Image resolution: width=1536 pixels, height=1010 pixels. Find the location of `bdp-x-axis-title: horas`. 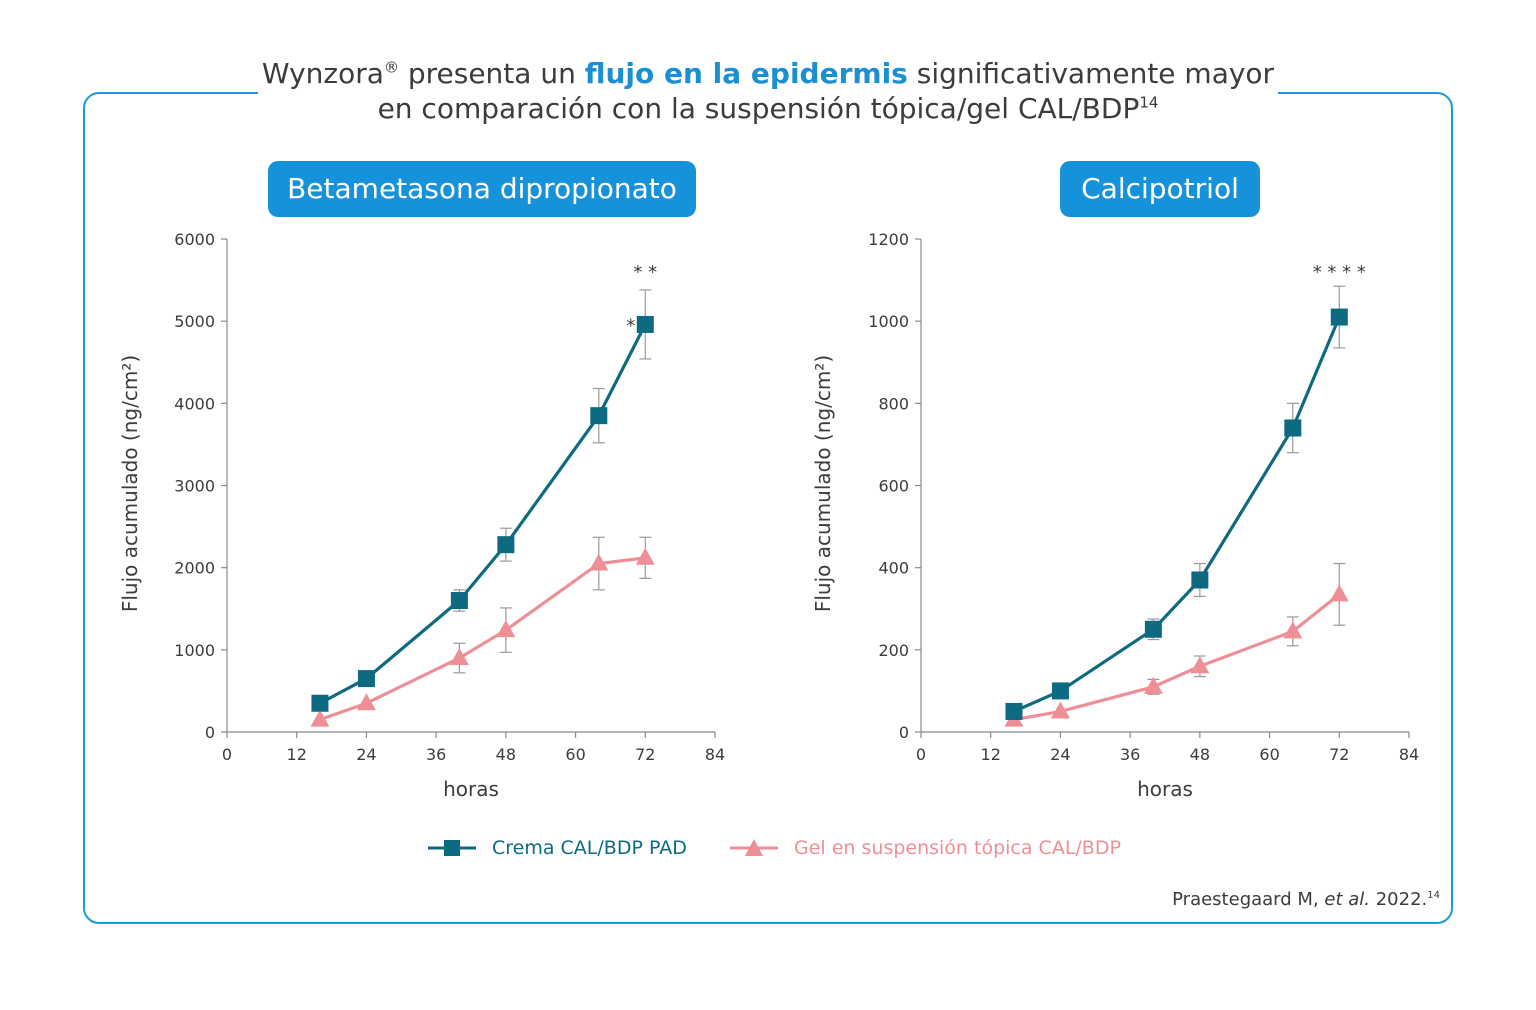

bdp-x-axis-title: horas is located at coordinates (471, 789).